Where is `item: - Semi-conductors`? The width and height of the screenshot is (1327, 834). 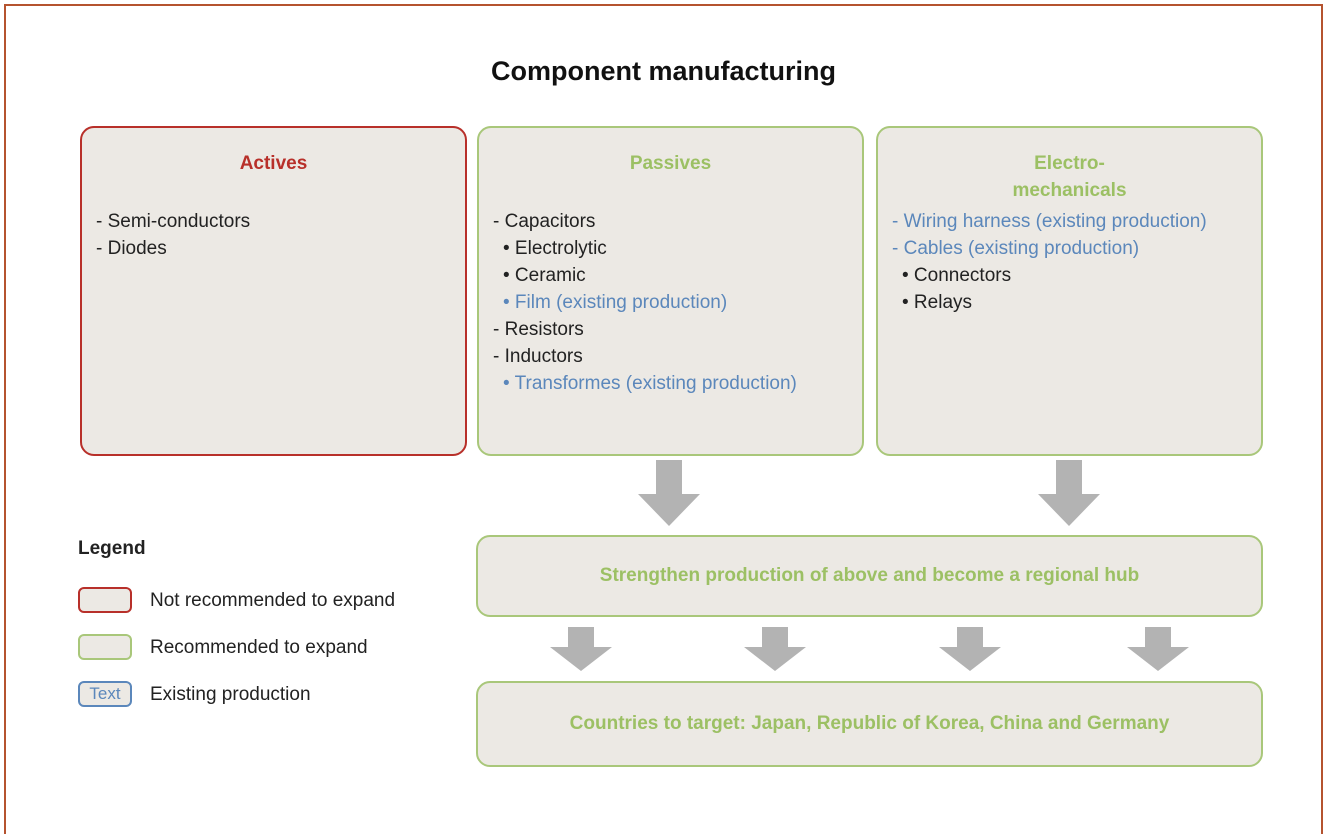 item: - Semi-conductors is located at coordinates (173, 221).